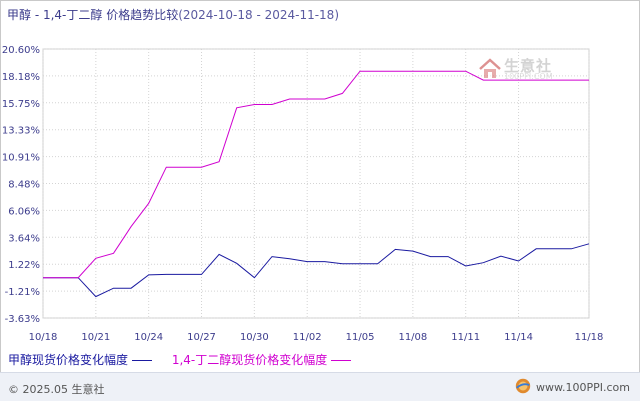 The height and width of the screenshot is (401, 640). I want to click on footer: © 2025.05 生意社 www.100PPI.com, so click(320, 386).